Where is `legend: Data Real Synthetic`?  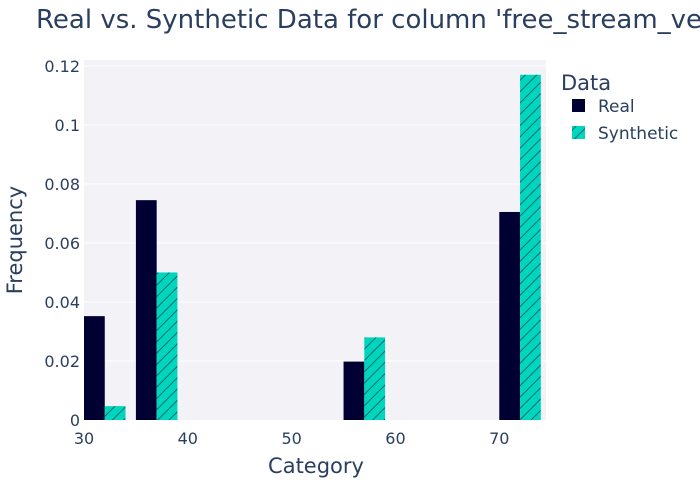
legend: Data Real Synthetic is located at coordinates (619, 107).